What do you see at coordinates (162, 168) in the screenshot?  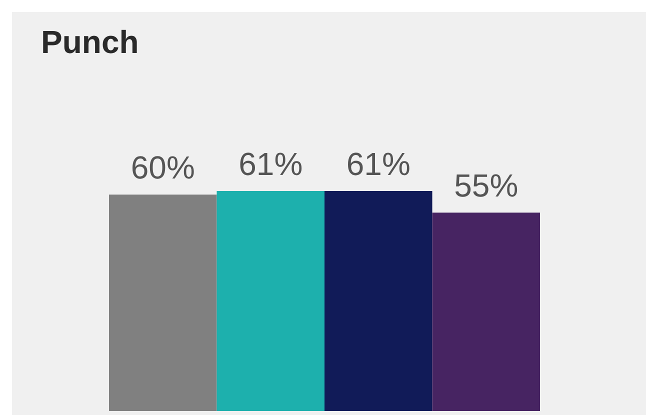 I see `data-label: 60%` at bounding box center [162, 168].